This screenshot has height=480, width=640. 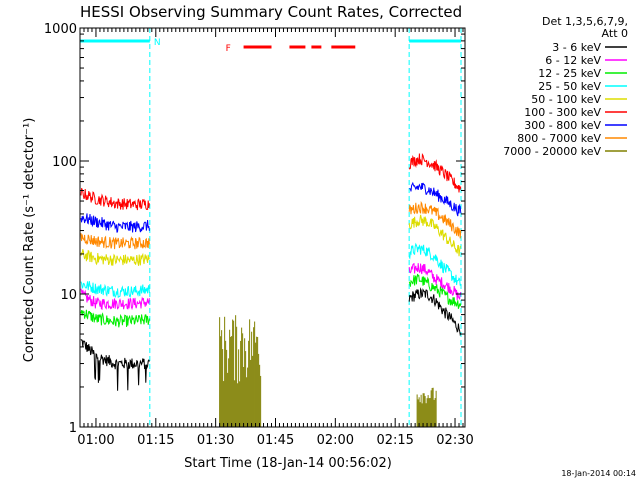 I want to click on x-tick-label: 01:15, so click(x=155, y=440).